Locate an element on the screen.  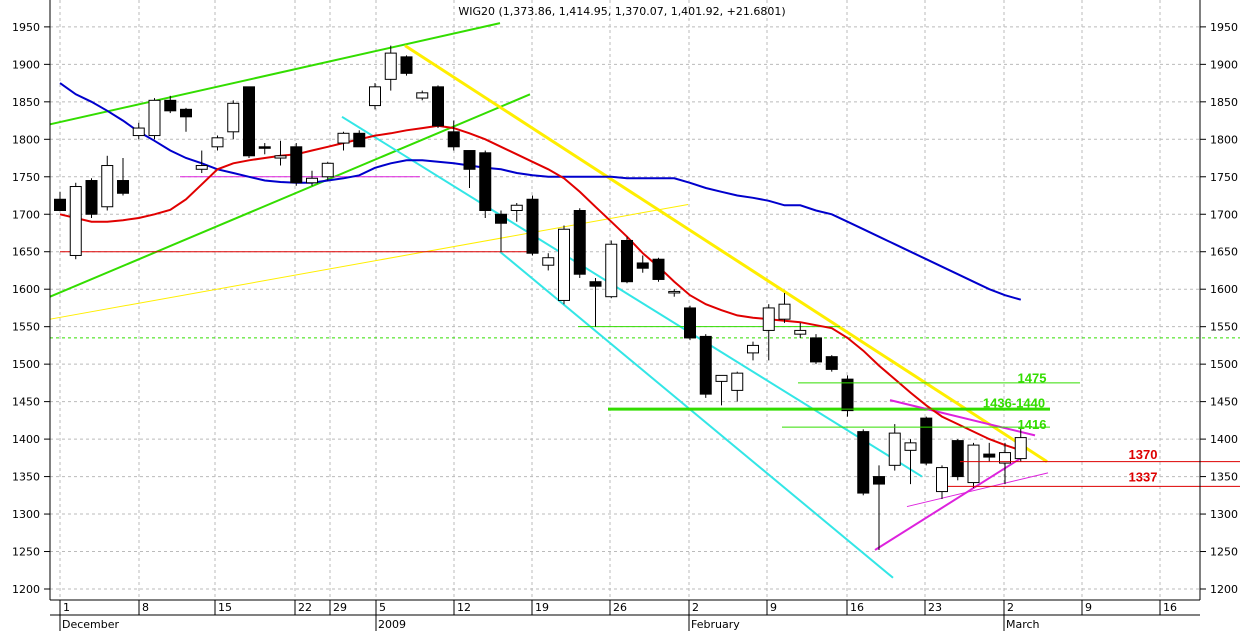
x-tick-label: 8 is located at coordinates (145, 607).